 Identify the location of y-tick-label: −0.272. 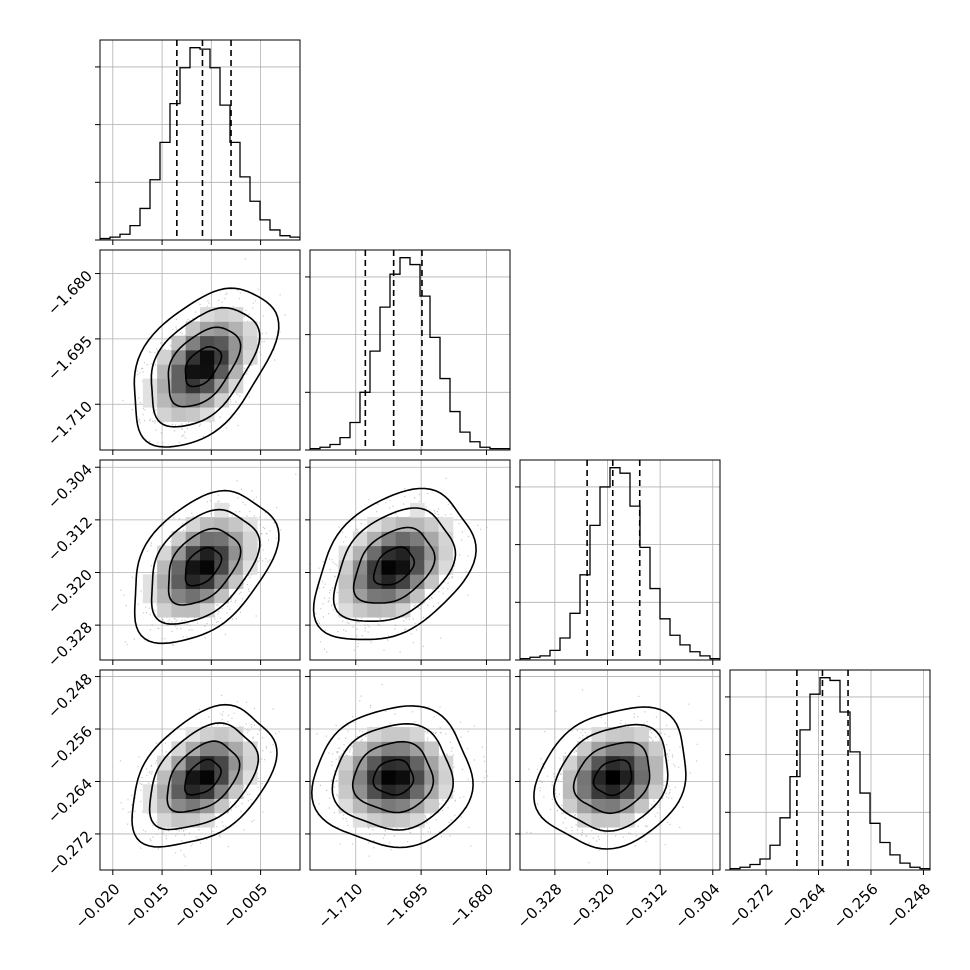
(70, 853).